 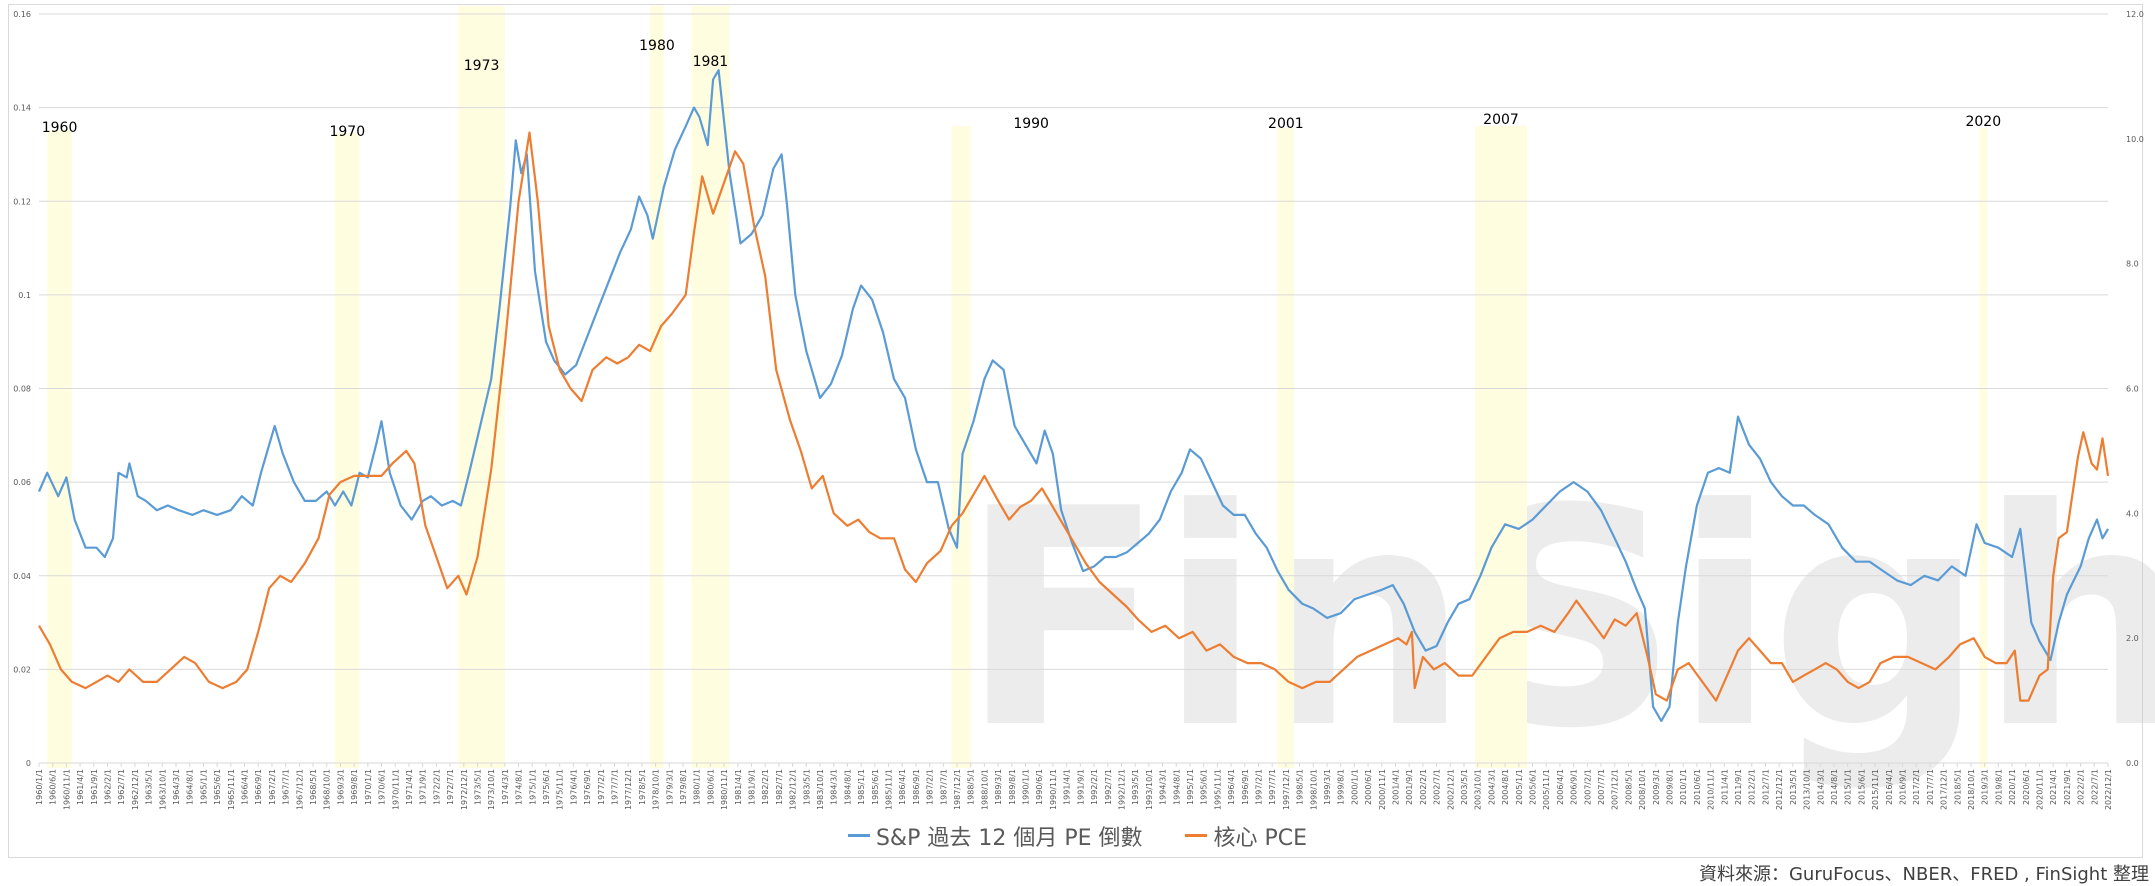 I want to click on x-tick-label: 1997/12/1, so click(x=1286, y=789).